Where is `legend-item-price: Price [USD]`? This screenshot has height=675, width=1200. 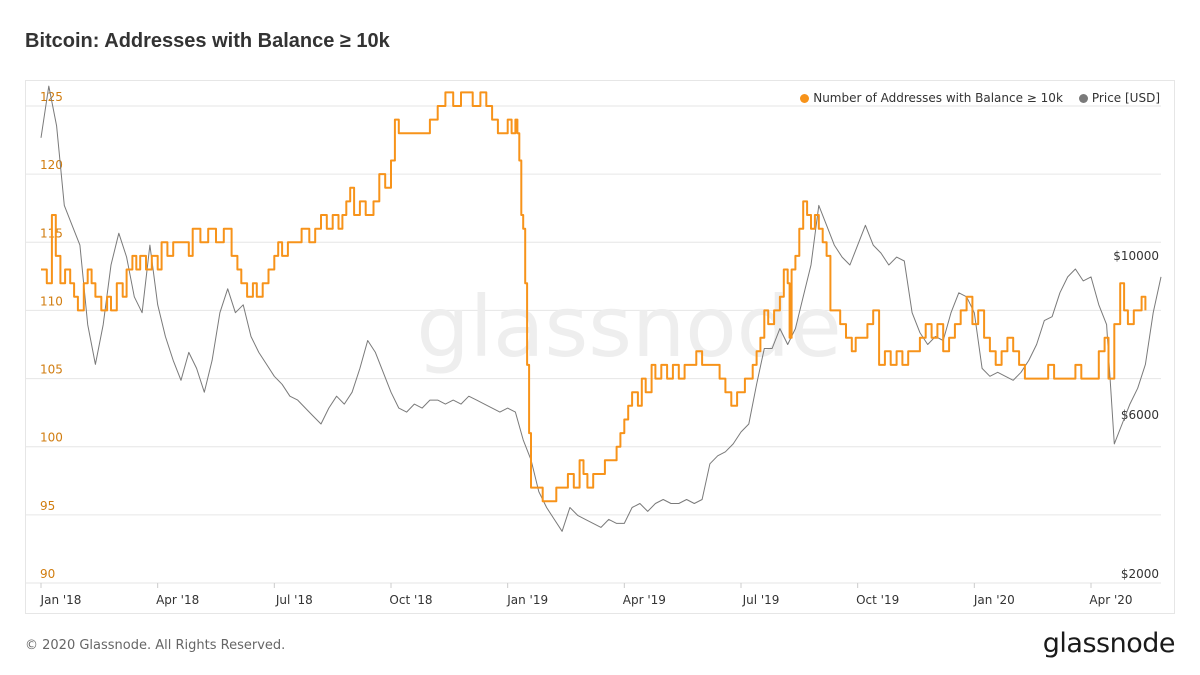 legend-item-price: Price [USD] is located at coordinates (1119, 98).